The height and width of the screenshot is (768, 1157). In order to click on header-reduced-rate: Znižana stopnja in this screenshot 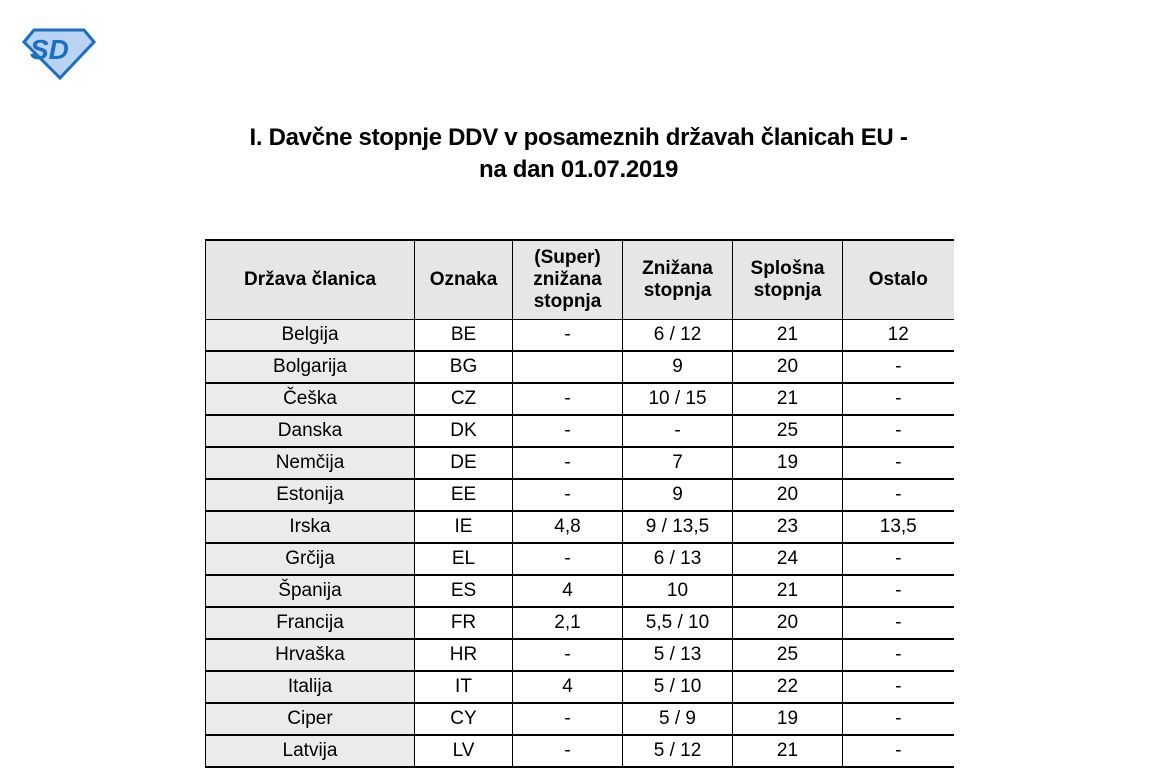, I will do `click(677, 279)`.